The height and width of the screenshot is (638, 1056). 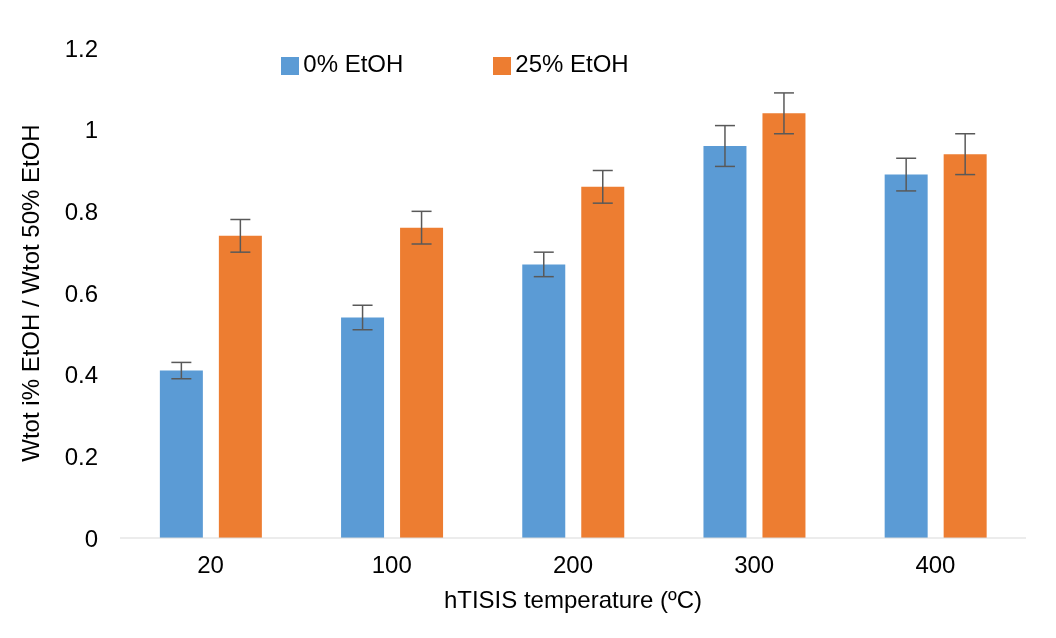 What do you see at coordinates (353, 63) in the screenshot?
I see `legend-label: 0% EtOH` at bounding box center [353, 63].